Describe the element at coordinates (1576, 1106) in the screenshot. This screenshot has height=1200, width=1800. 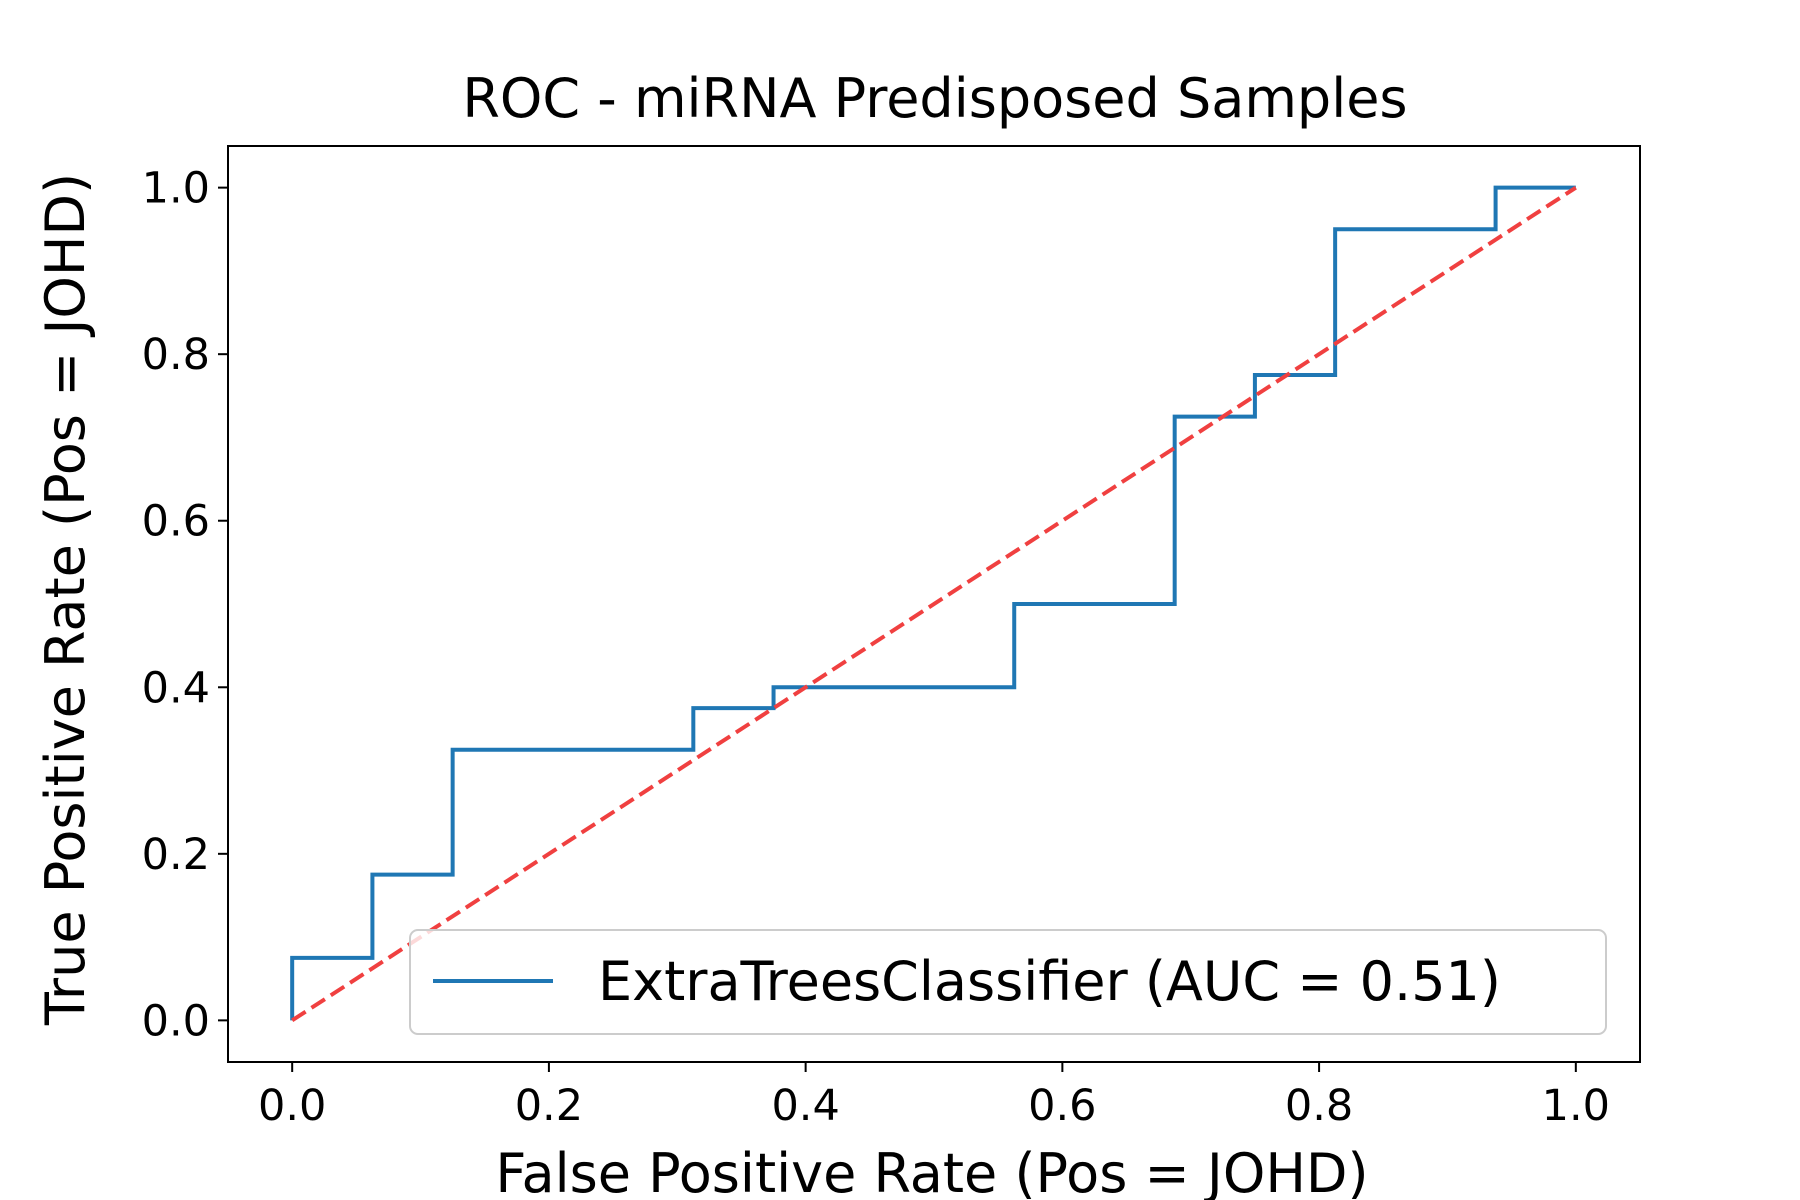
I see `x-tick-label: 1.0` at that location.